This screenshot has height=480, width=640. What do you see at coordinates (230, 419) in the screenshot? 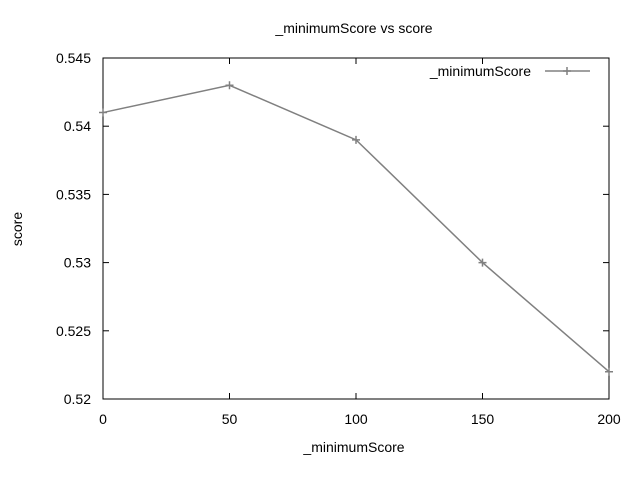
I see `x-tick-label: 50` at bounding box center [230, 419].